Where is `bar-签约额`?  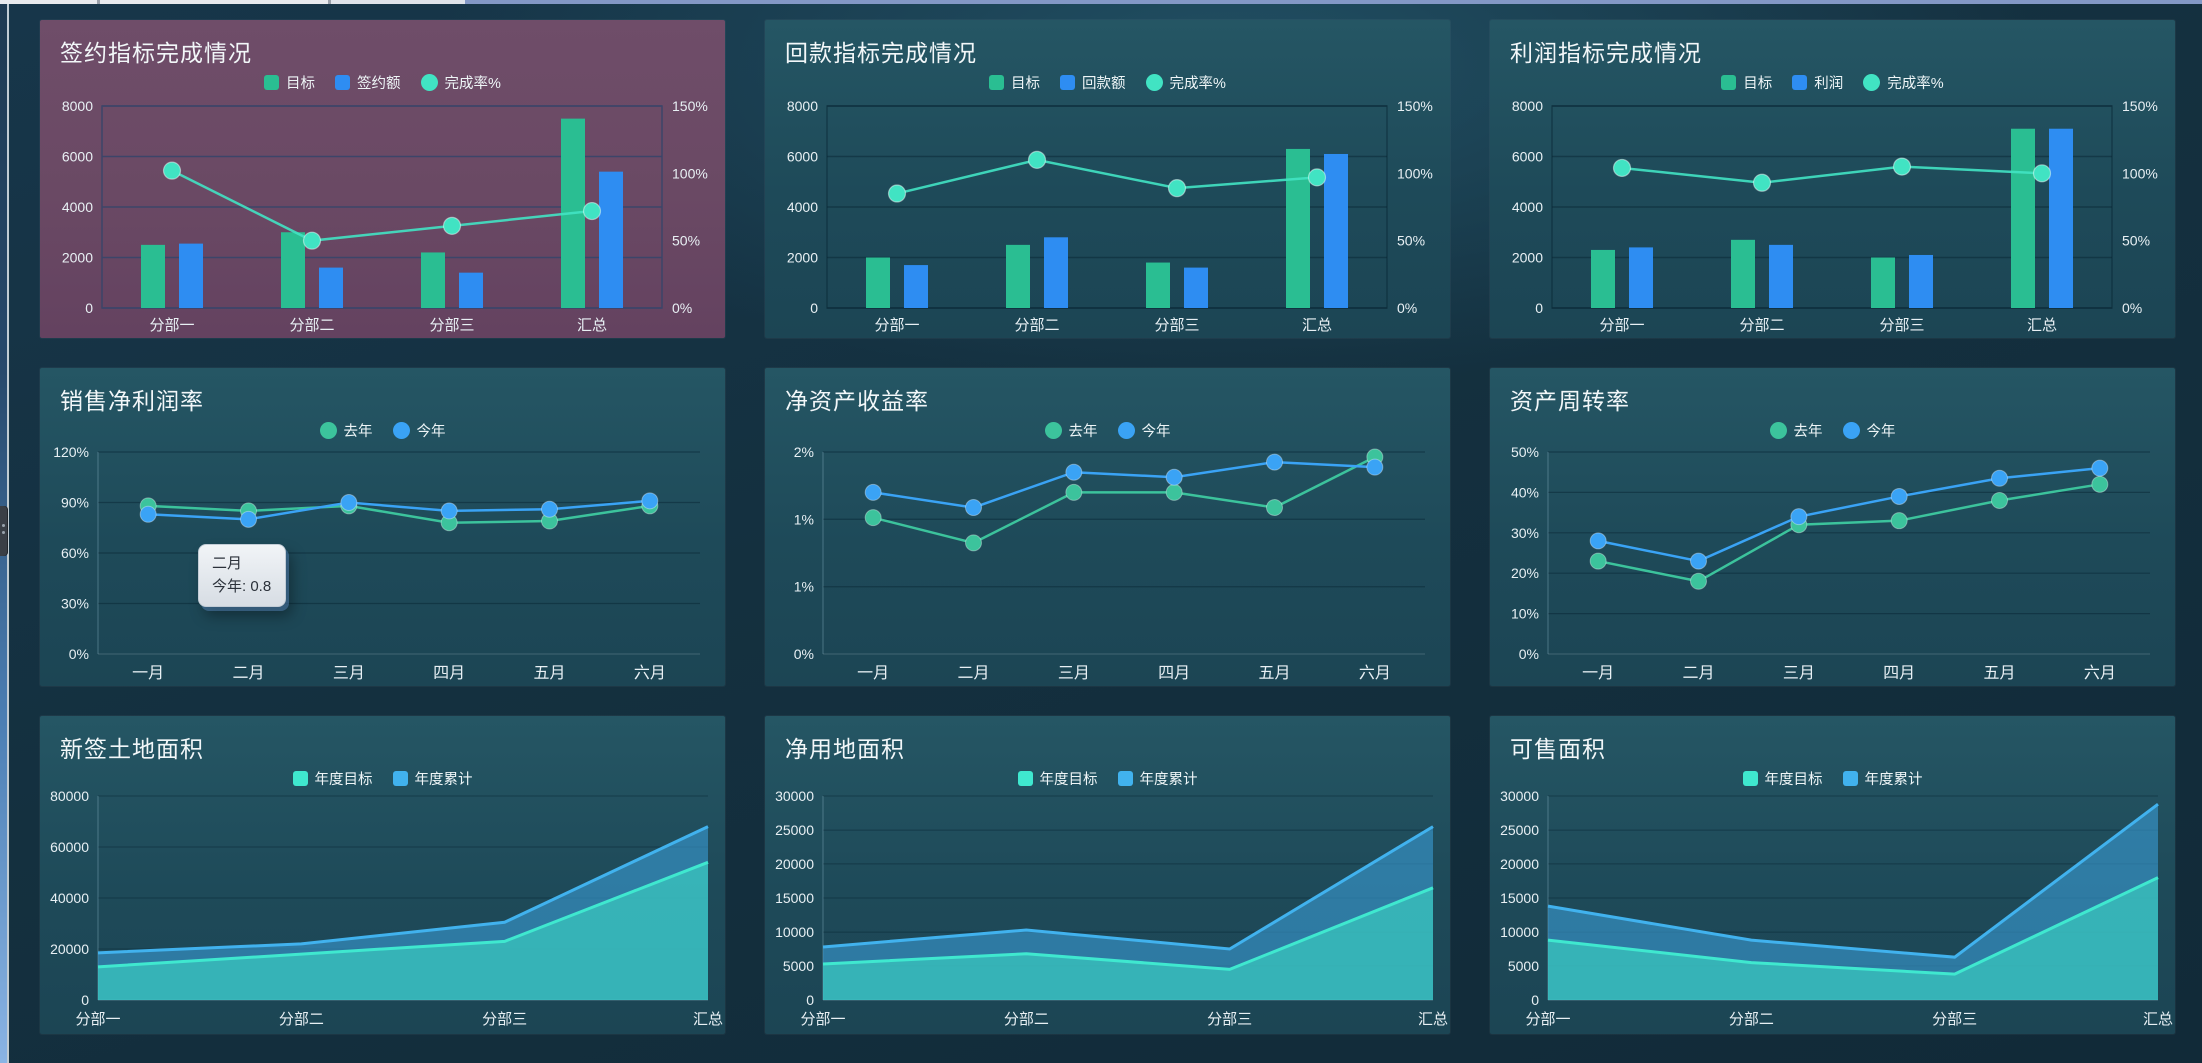 bar-签约额 is located at coordinates (471, 290).